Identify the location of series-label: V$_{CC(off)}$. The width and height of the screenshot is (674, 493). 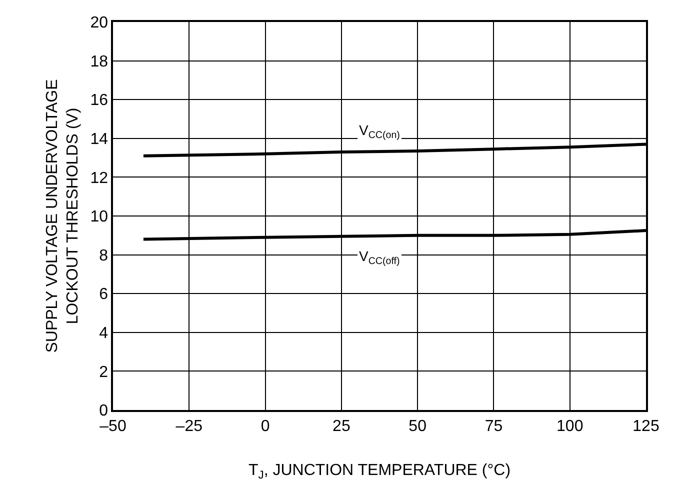
(379, 257).